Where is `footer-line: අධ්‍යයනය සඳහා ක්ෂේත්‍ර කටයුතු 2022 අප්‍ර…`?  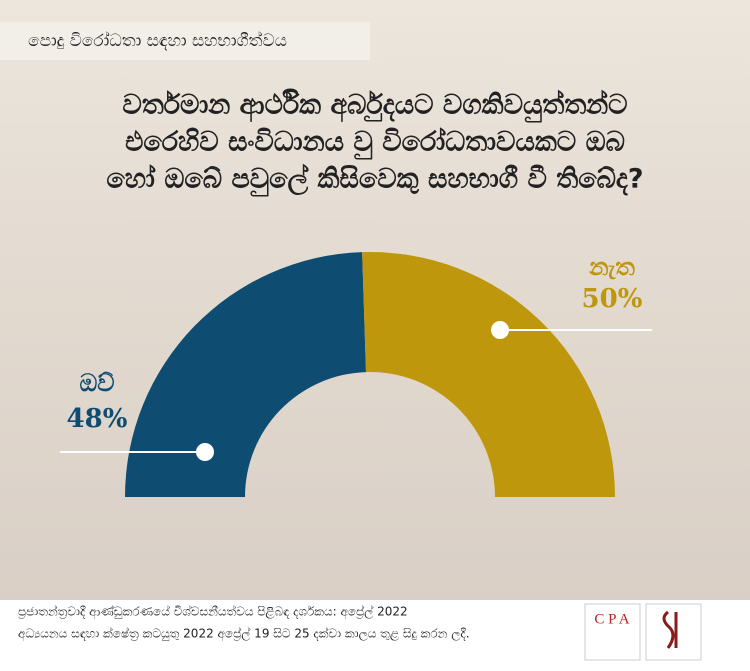 footer-line: අධ්‍යයනය සඳහා ක්ෂේත්‍ර කටයුතු 2022 අප්‍ර… is located at coordinates (244, 633).